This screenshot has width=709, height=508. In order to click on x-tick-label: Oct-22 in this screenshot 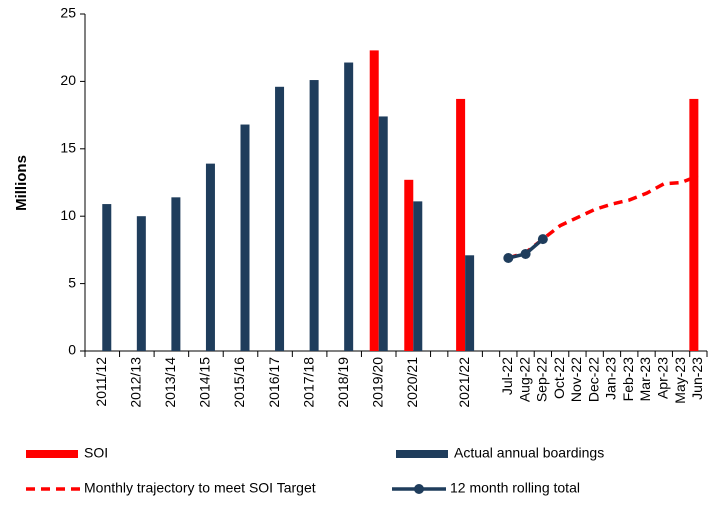, I will do `click(559, 378)`.